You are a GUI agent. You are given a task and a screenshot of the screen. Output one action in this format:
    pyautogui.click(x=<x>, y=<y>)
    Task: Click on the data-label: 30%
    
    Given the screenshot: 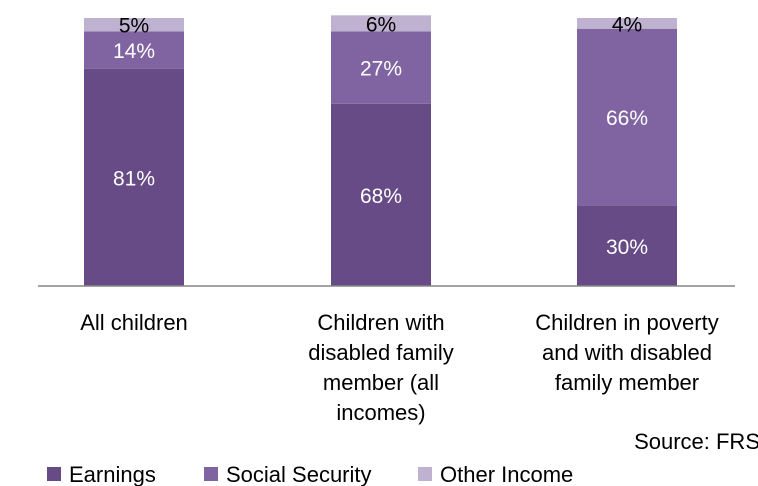 What is the action you would take?
    pyautogui.click(x=627, y=247)
    